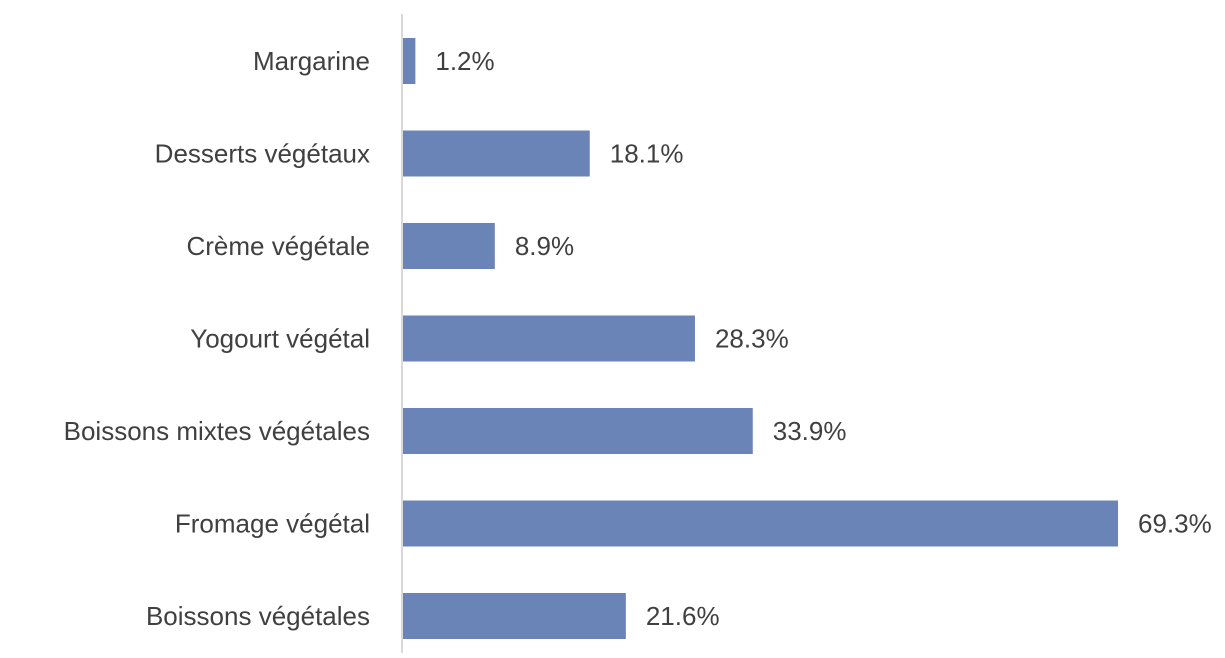 The width and height of the screenshot is (1225, 658). What do you see at coordinates (272, 524) in the screenshot?
I see `category-label-5: Fromage végétal` at bounding box center [272, 524].